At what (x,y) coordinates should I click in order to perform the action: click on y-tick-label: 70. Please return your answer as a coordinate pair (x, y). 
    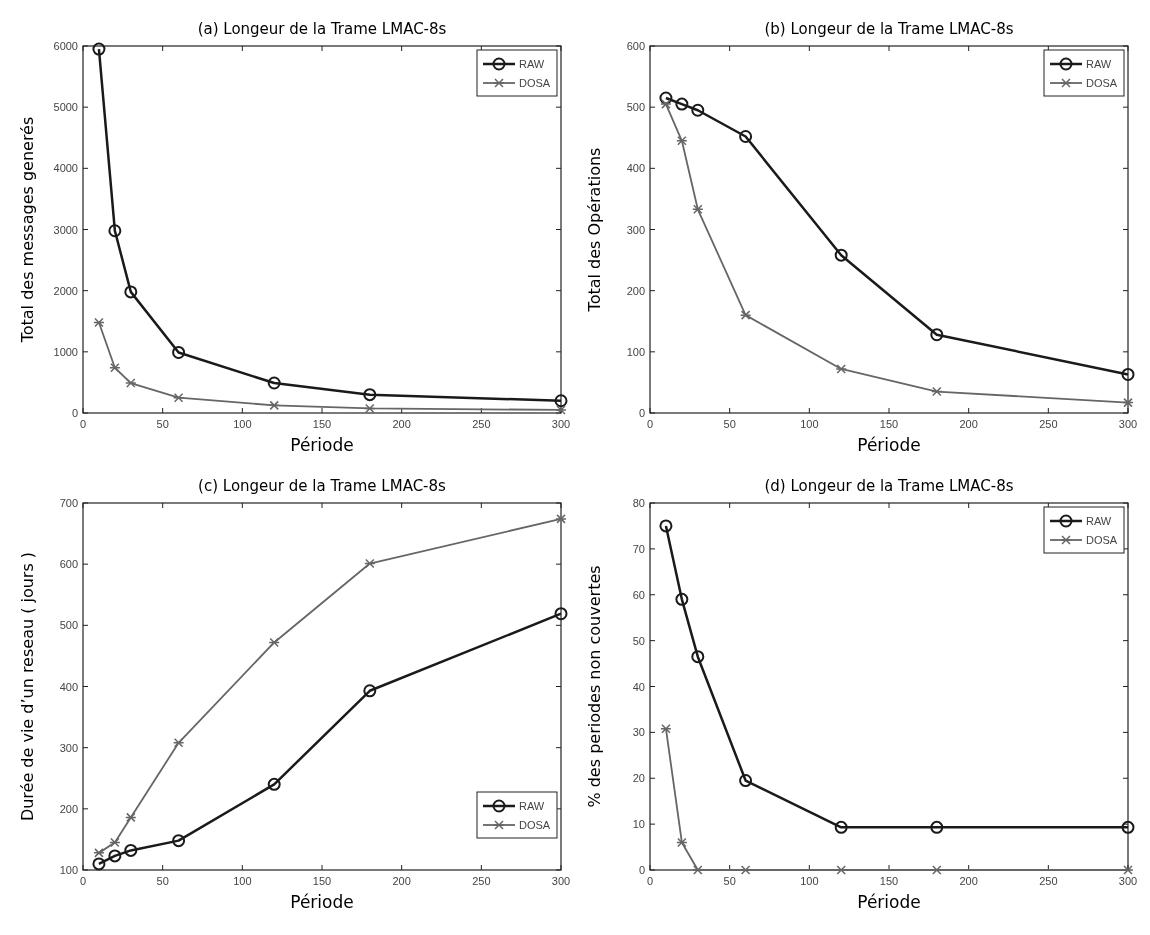
    Looking at the image, I should click on (638, 548).